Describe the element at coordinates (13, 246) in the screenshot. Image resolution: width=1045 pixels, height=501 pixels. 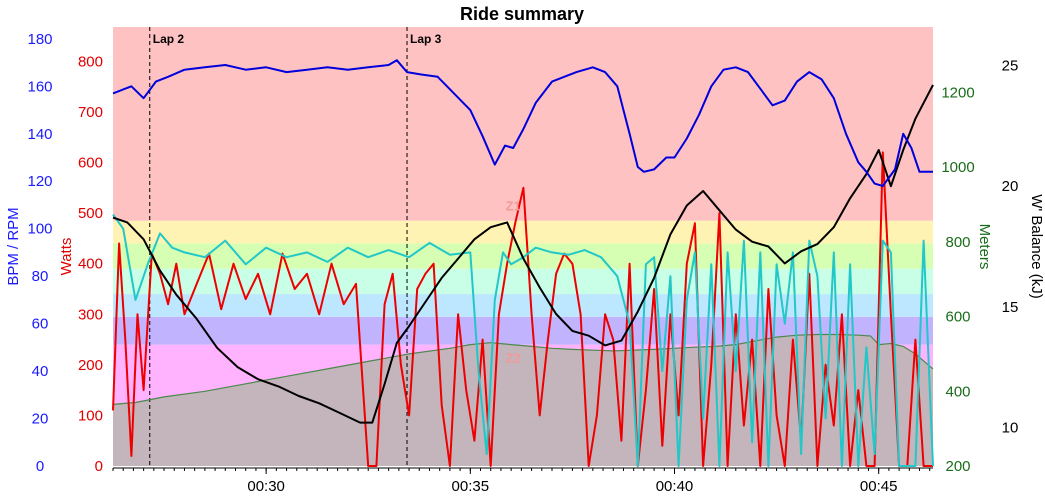
I see `bpm-axis-label: BPM / RPM` at that location.